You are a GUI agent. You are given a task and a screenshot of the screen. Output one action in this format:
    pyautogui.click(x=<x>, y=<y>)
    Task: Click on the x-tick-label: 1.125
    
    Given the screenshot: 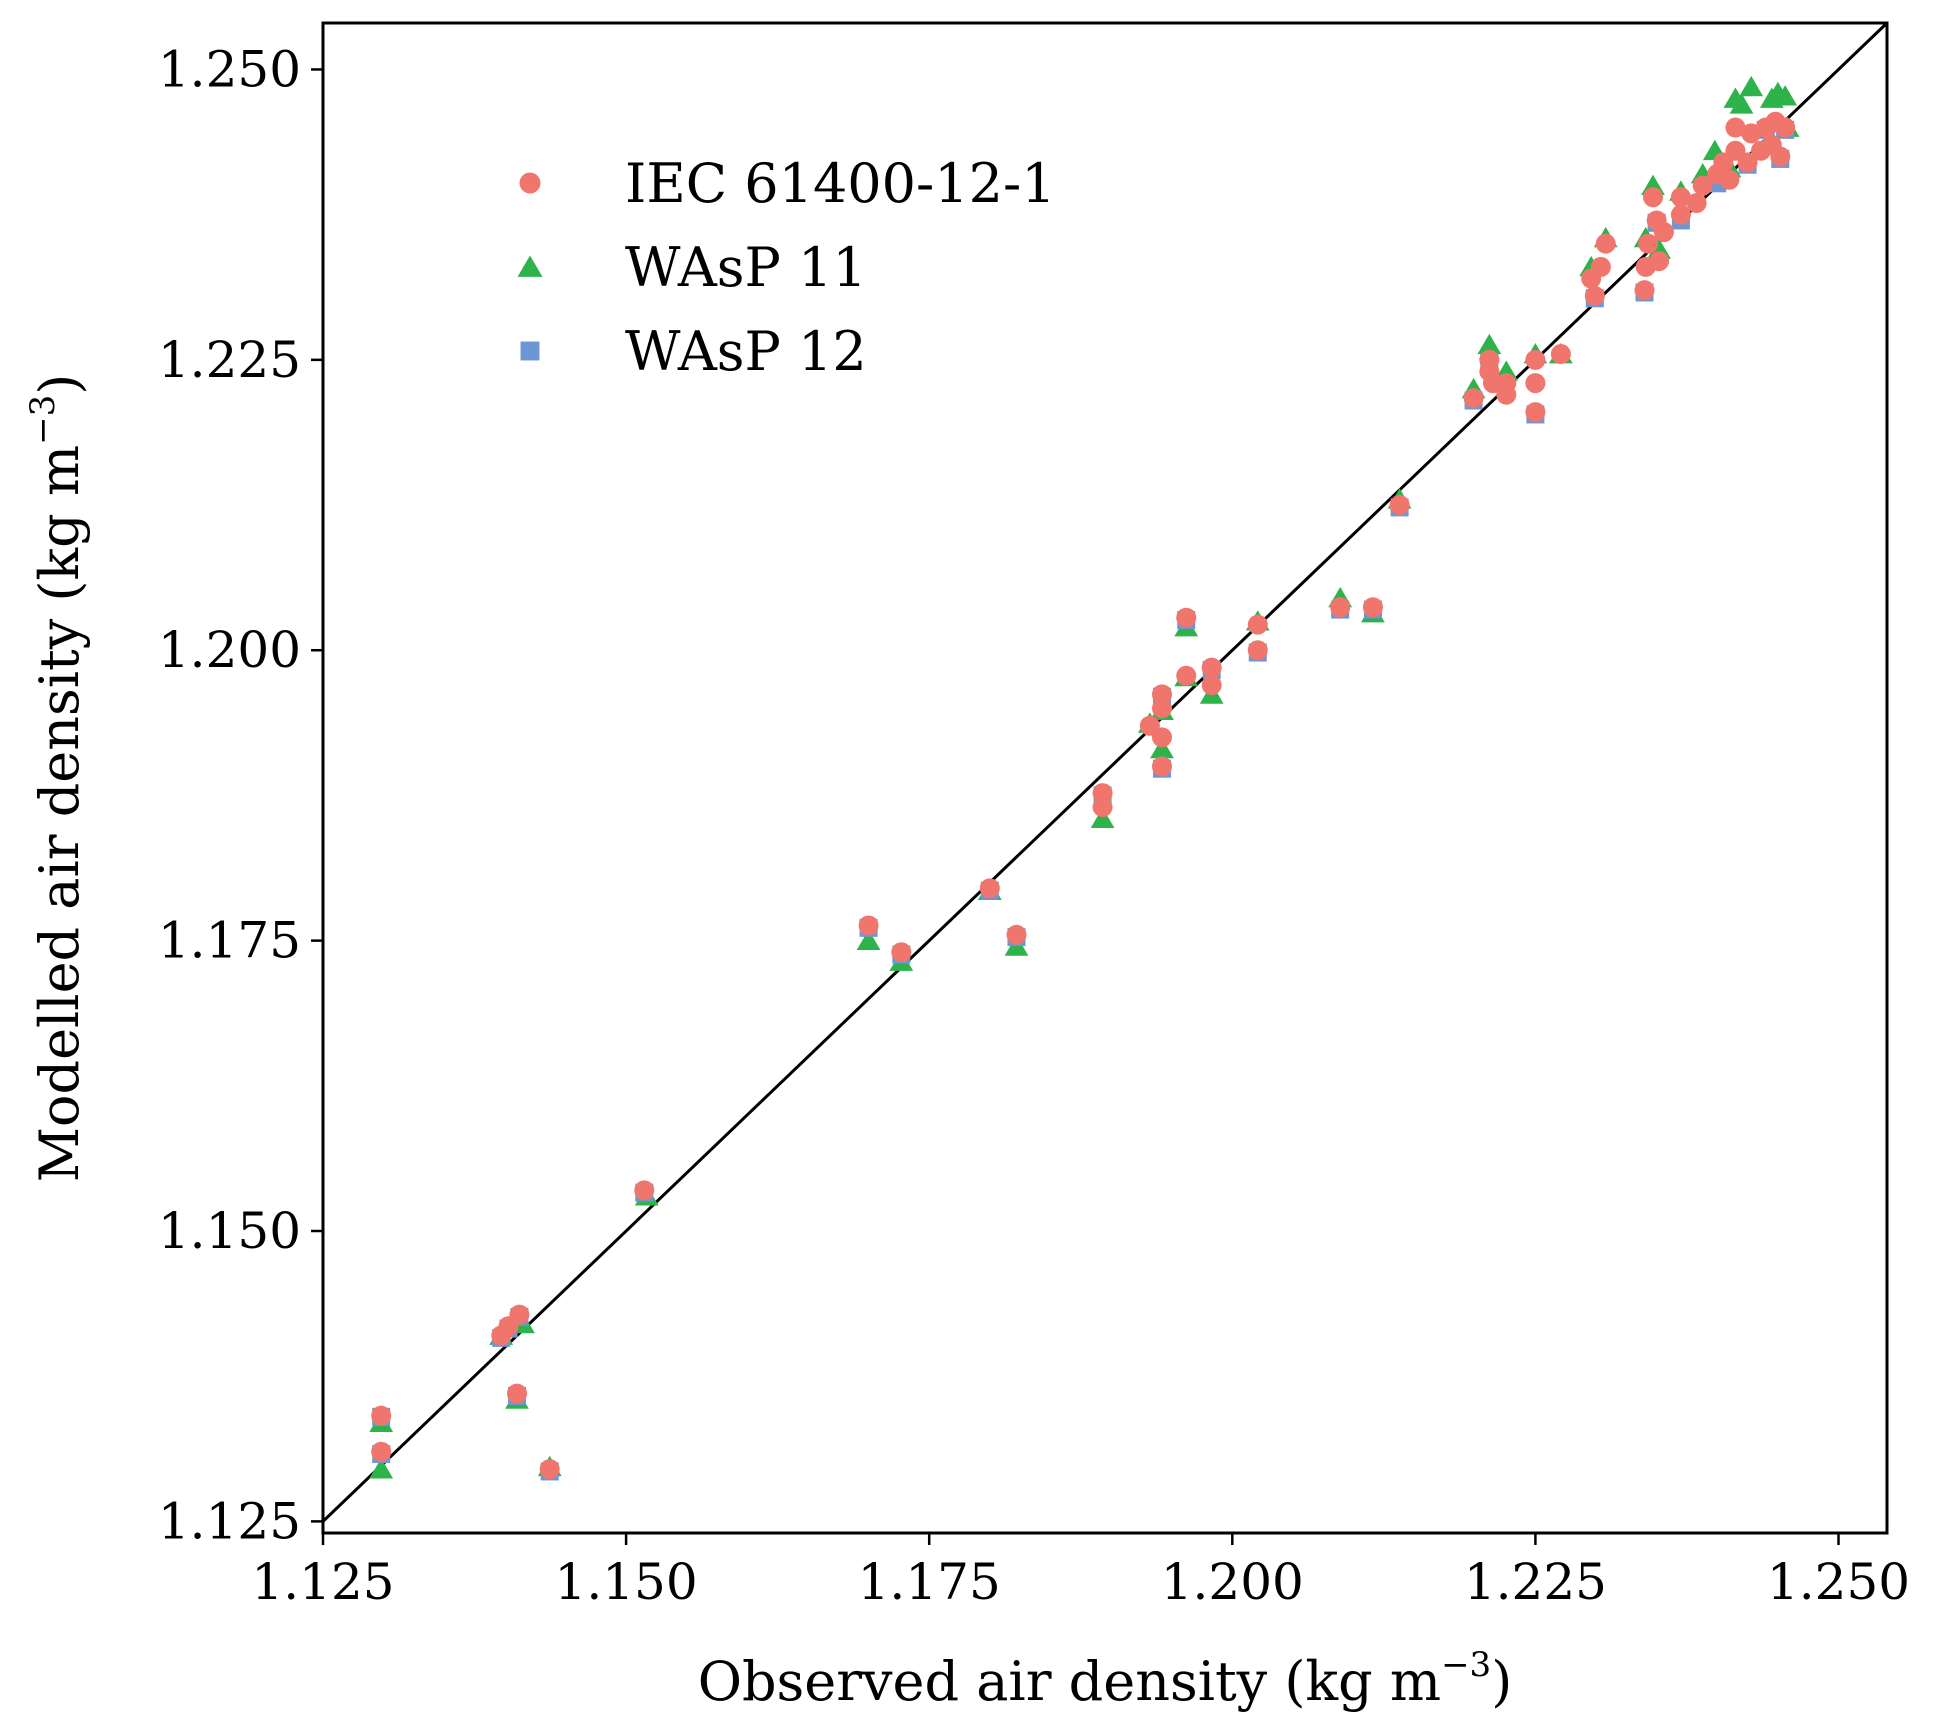 What is the action you would take?
    pyautogui.click(x=322, y=1582)
    